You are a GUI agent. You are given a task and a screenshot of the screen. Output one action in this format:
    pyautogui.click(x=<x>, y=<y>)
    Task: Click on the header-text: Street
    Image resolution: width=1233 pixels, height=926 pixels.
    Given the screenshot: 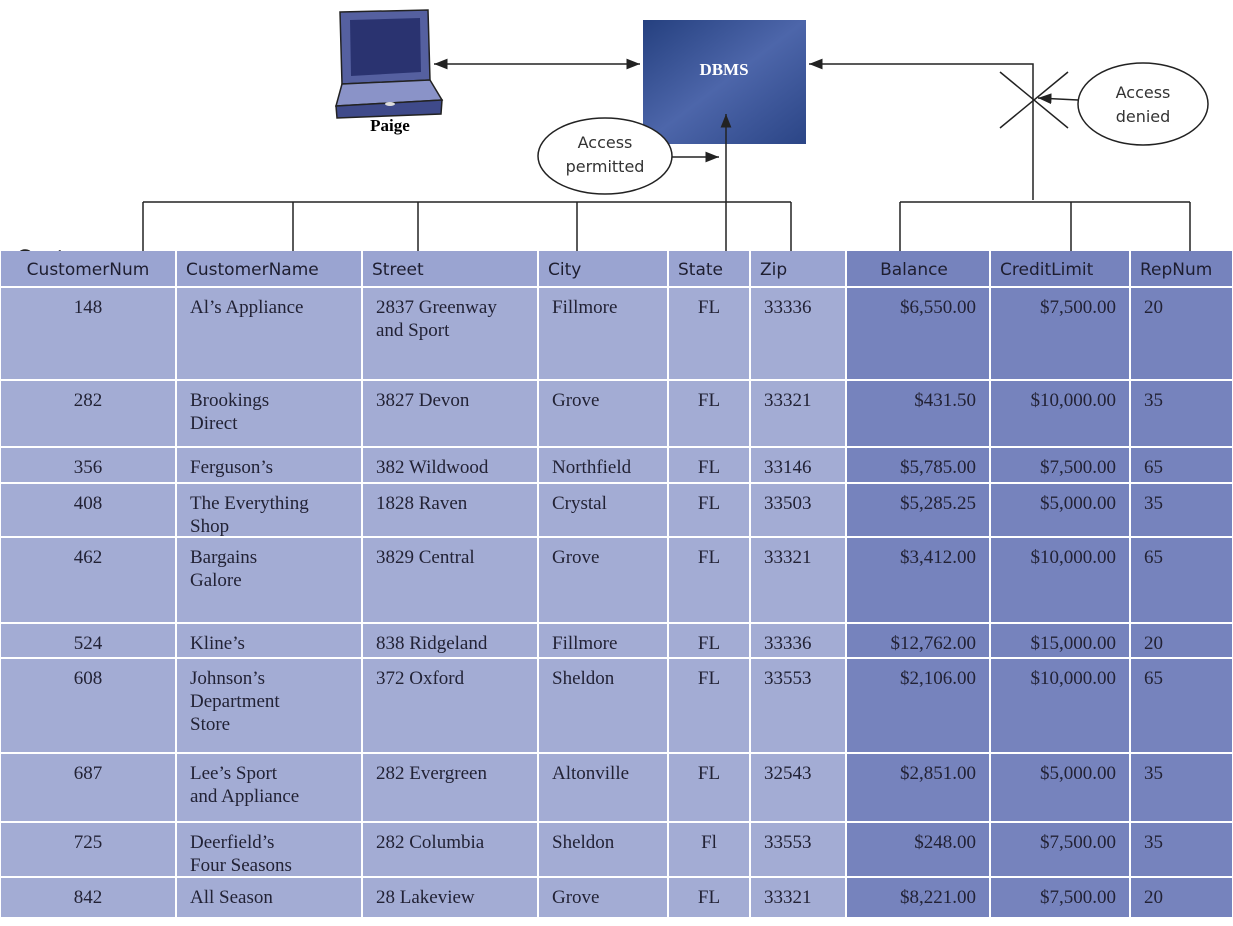 What is the action you would take?
    pyautogui.click(x=398, y=270)
    